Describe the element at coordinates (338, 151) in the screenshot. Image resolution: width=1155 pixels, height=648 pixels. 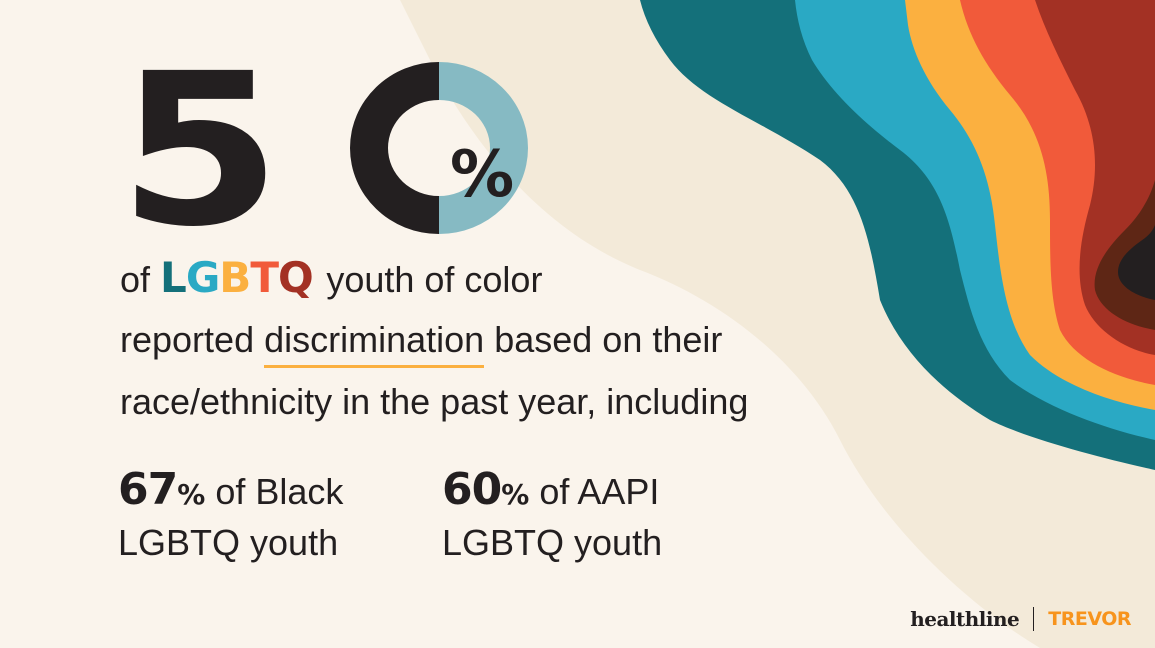
I see `headline-stat: 5 %` at that location.